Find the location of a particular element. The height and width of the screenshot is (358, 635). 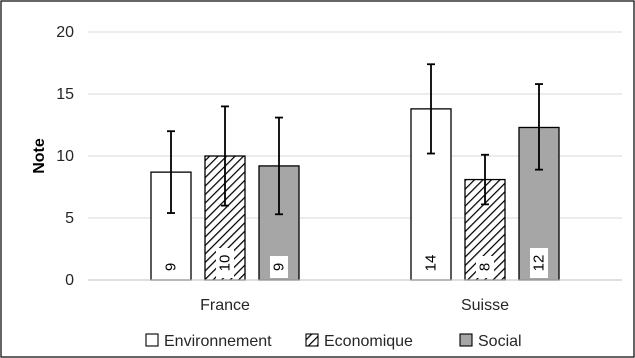

y-tick-label: 15 is located at coordinates (65, 94).